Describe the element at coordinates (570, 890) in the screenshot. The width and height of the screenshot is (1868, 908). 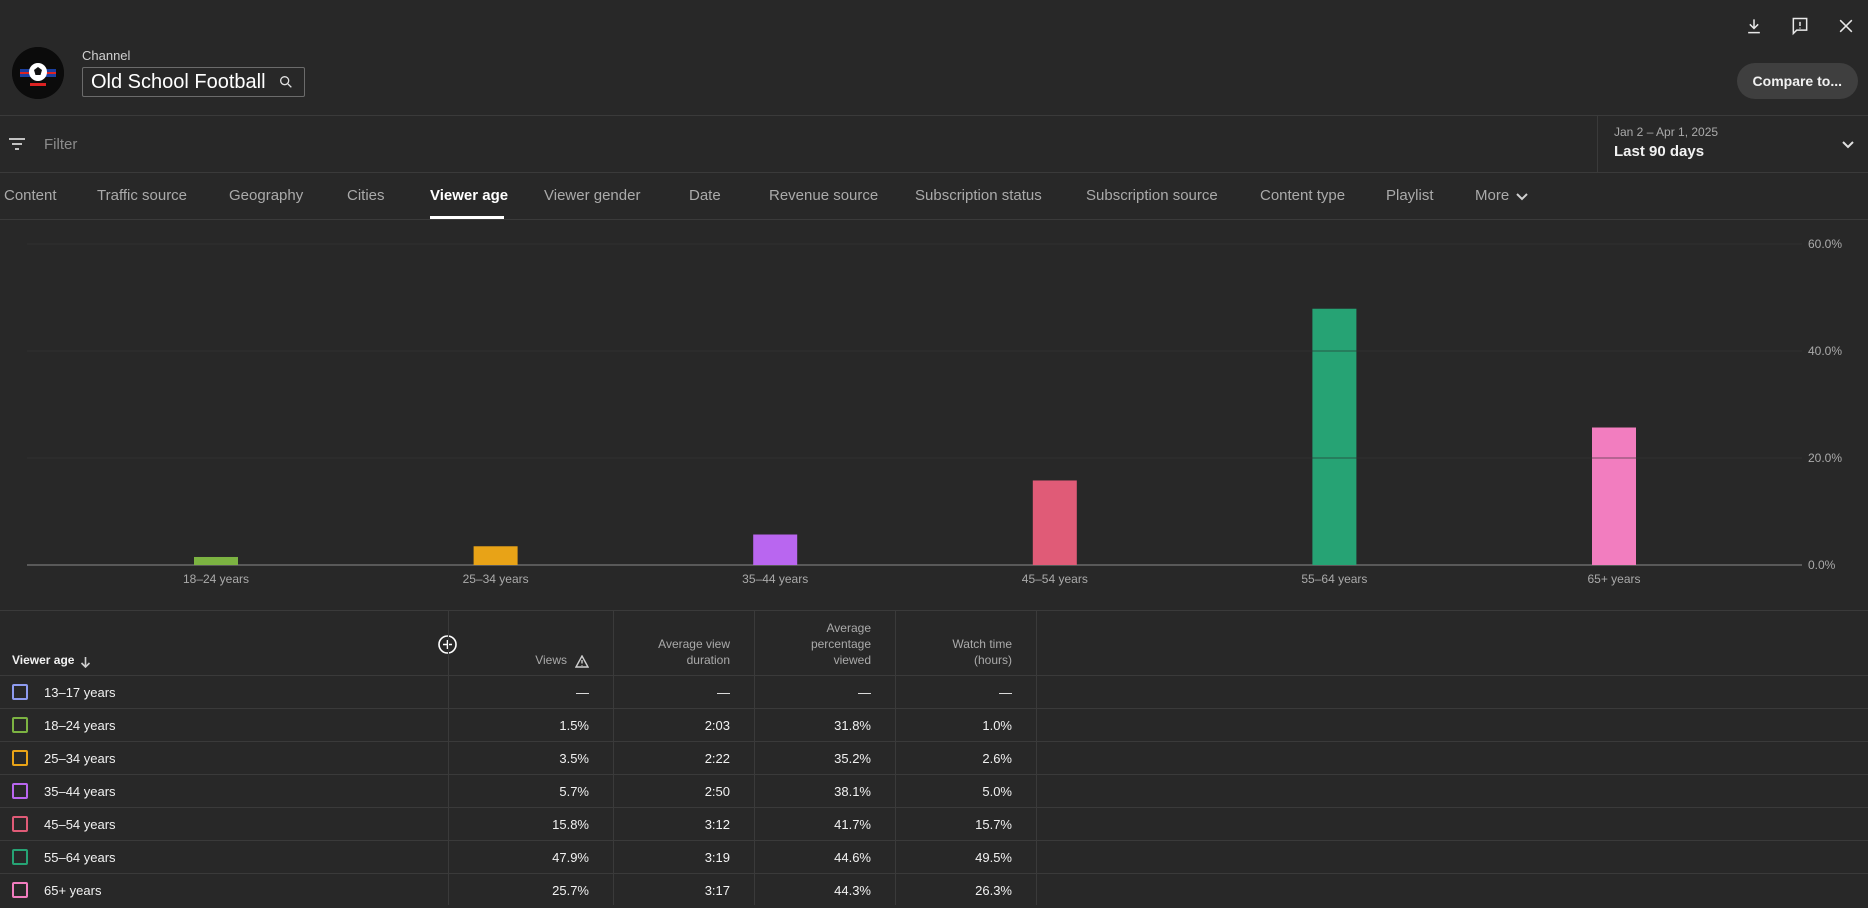
I see `cell-views: 25.7%` at that location.